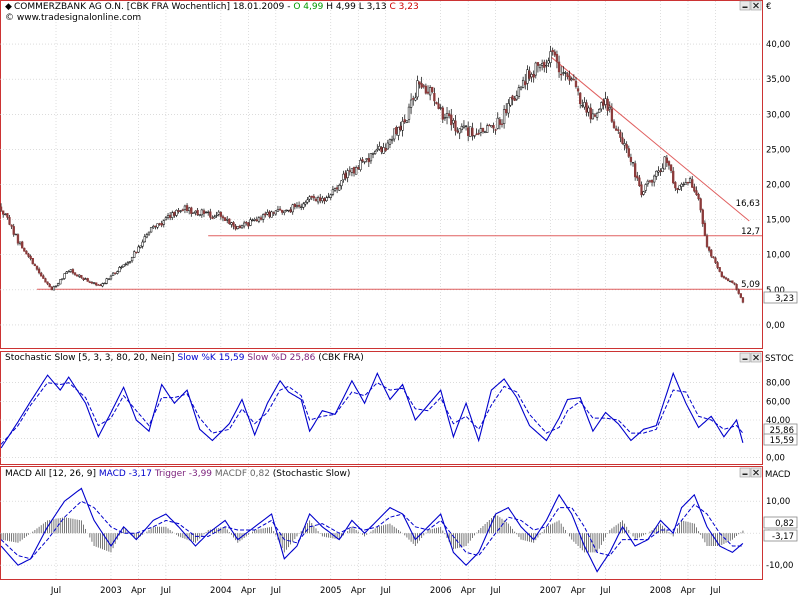  I want to click on date-tick-label: 2003, so click(111, 591).